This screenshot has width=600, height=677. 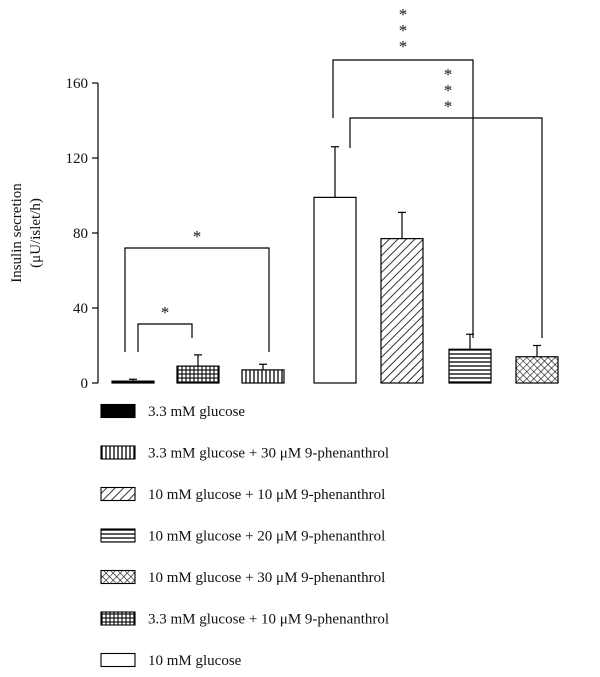 What do you see at coordinates (77, 84) in the screenshot?
I see `y-tick-label: 160` at bounding box center [77, 84].